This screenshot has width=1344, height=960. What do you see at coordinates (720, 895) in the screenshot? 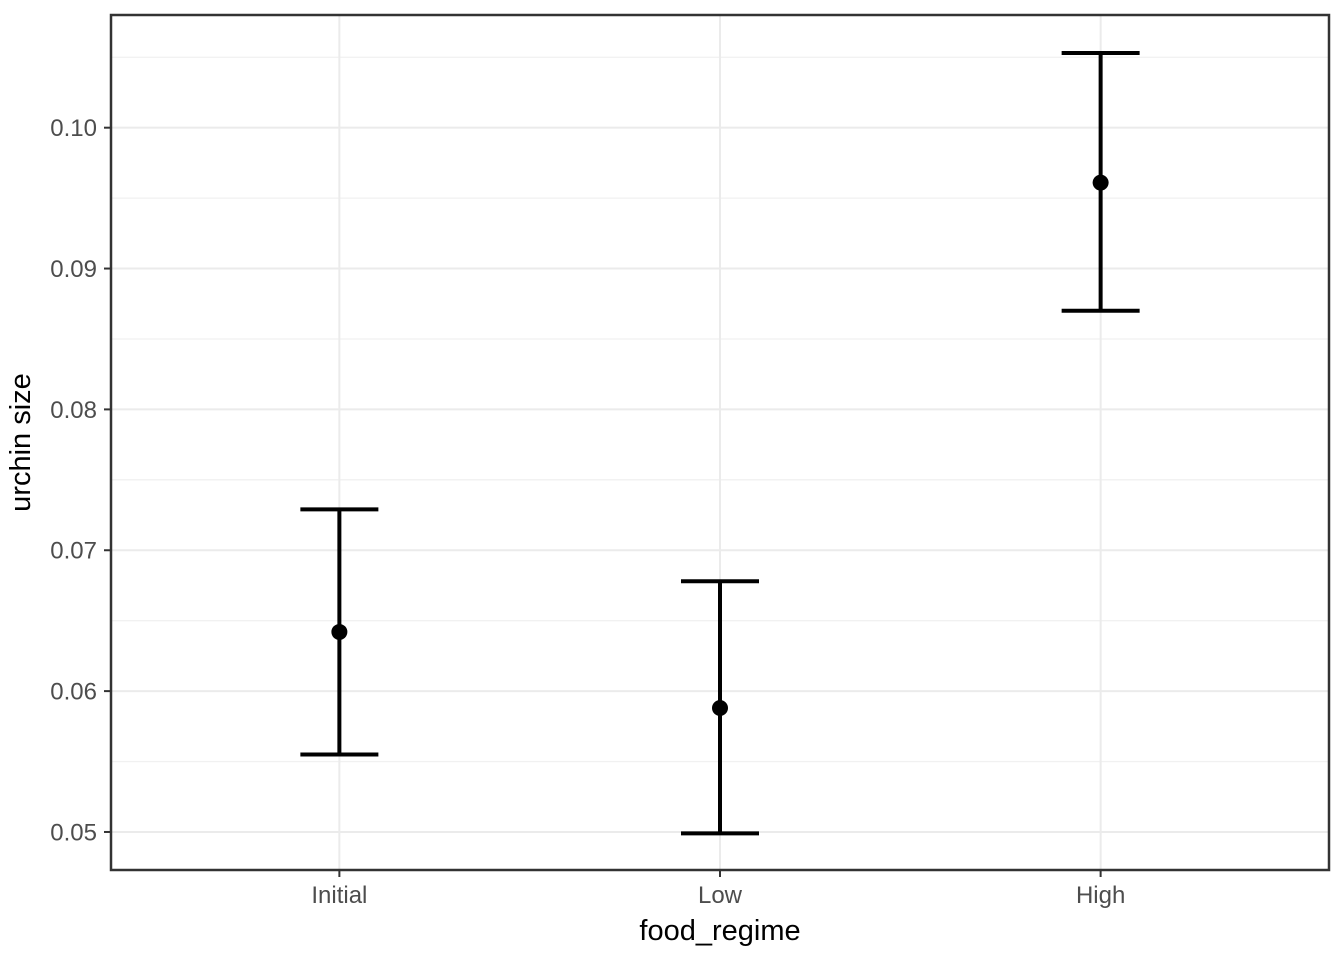
I see `x-tick-label: Low` at bounding box center [720, 895].